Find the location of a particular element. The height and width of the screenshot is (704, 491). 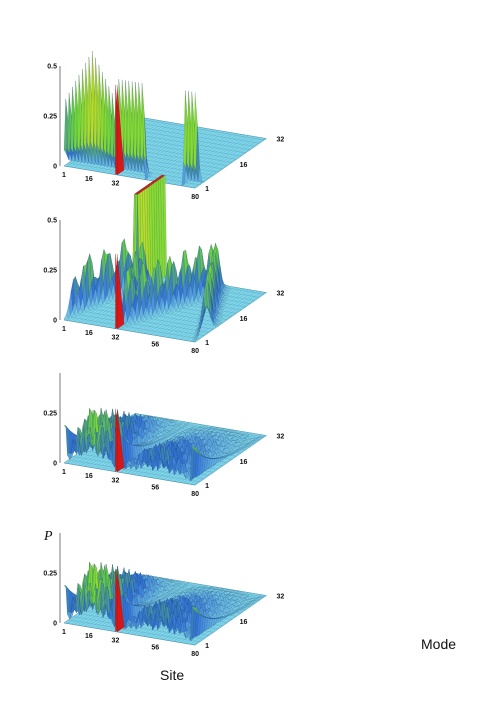

segment-gap-wall is located at coordinates (120, 291).